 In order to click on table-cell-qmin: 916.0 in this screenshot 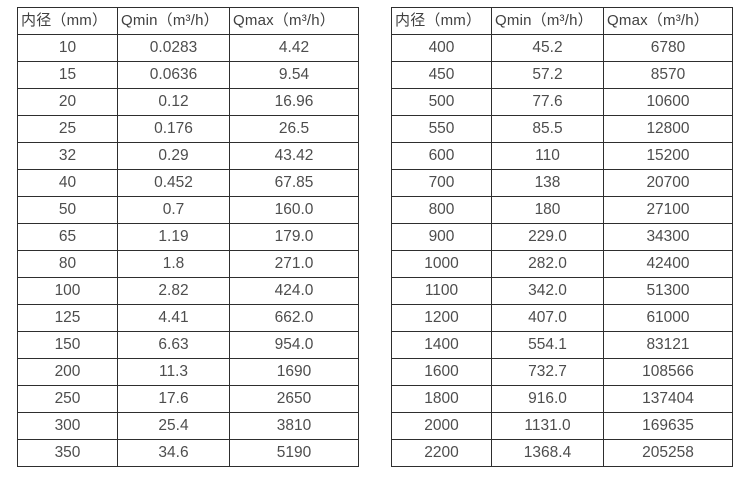, I will do `click(547, 399)`.